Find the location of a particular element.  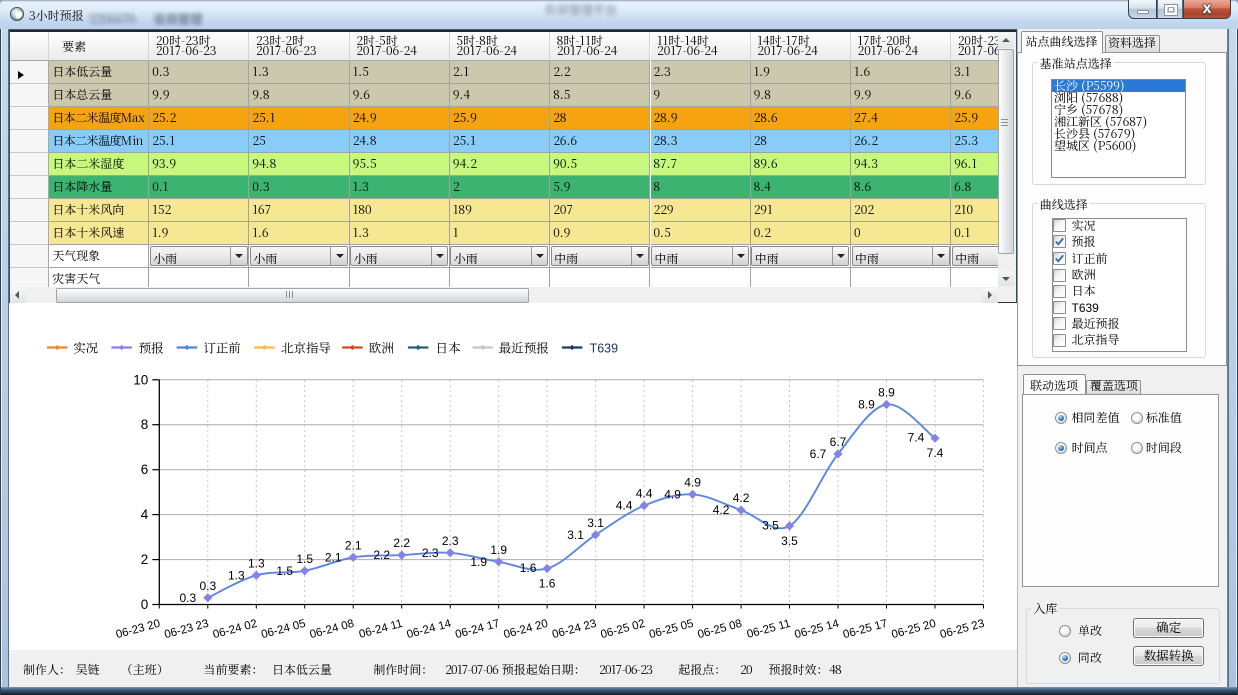

svg-text: 最近预报 is located at coordinates (524, 348).